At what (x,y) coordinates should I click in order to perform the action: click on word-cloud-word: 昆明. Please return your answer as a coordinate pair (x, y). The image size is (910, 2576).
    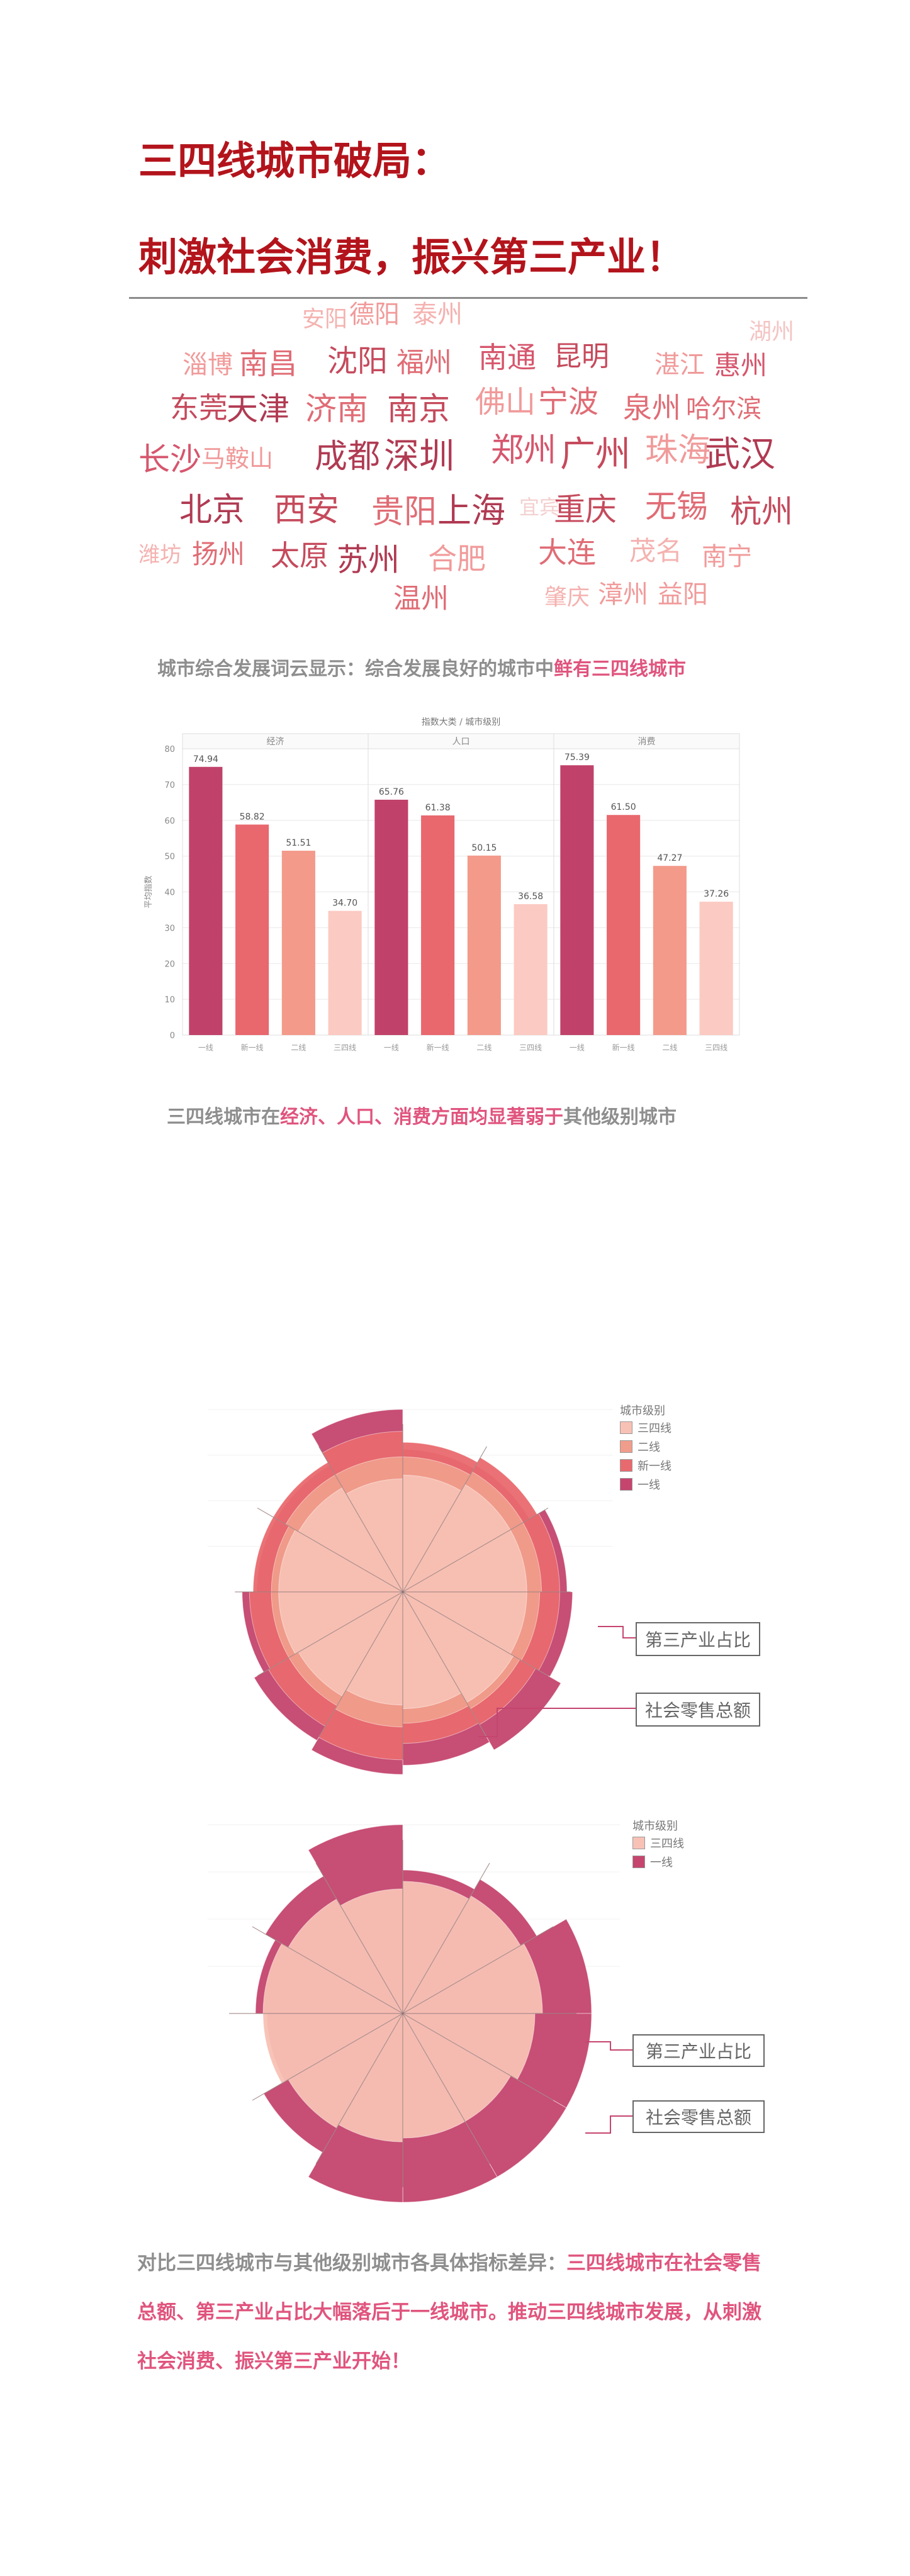
    Looking at the image, I should click on (581, 356).